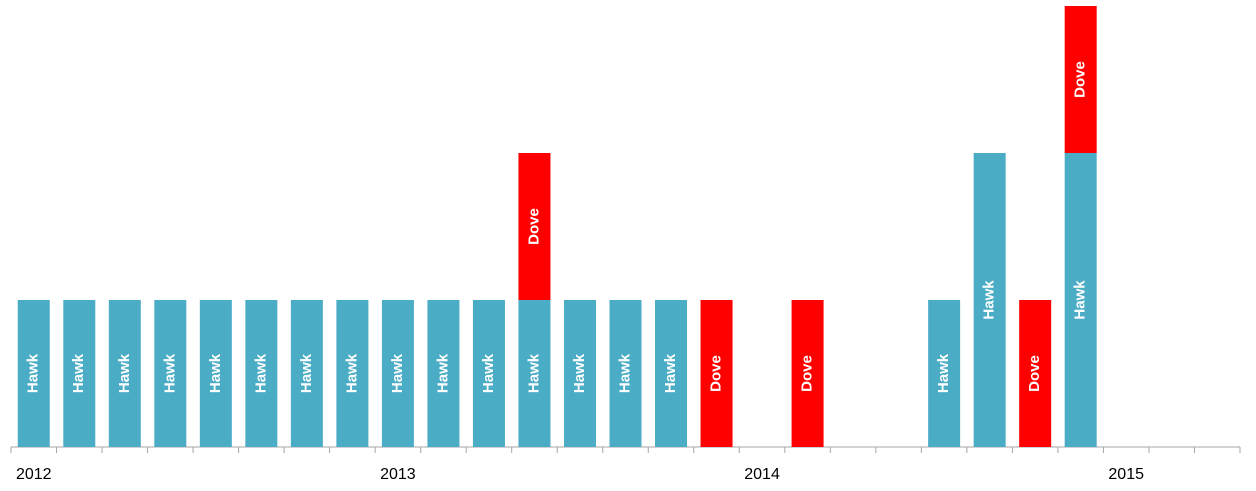  Describe the element at coordinates (762, 474) in the screenshot. I see `x-tick-label: 2014` at that location.